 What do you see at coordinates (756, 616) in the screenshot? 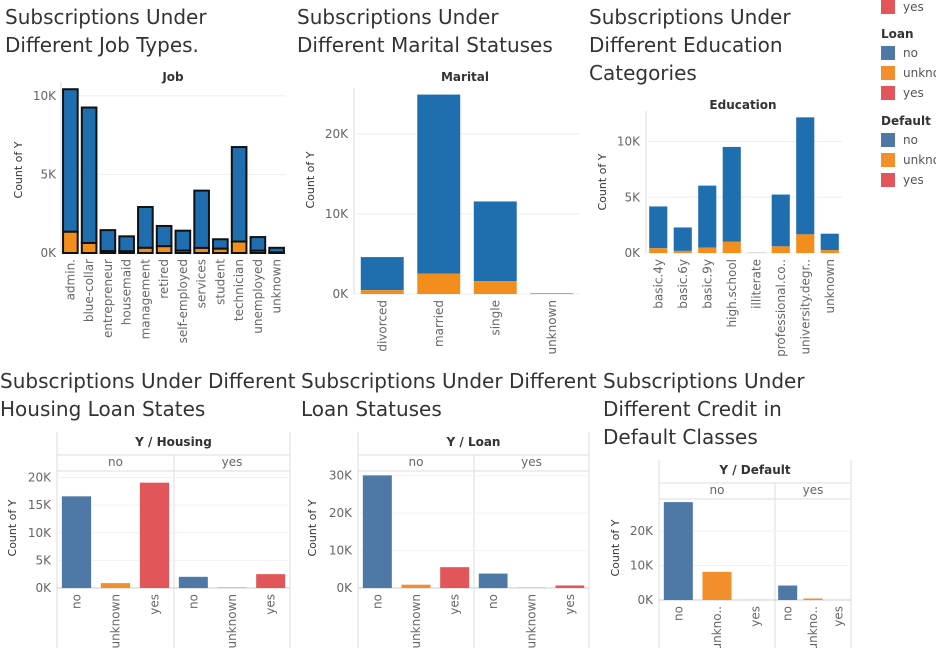
I see `default-x-tick-label: yes` at bounding box center [756, 616].